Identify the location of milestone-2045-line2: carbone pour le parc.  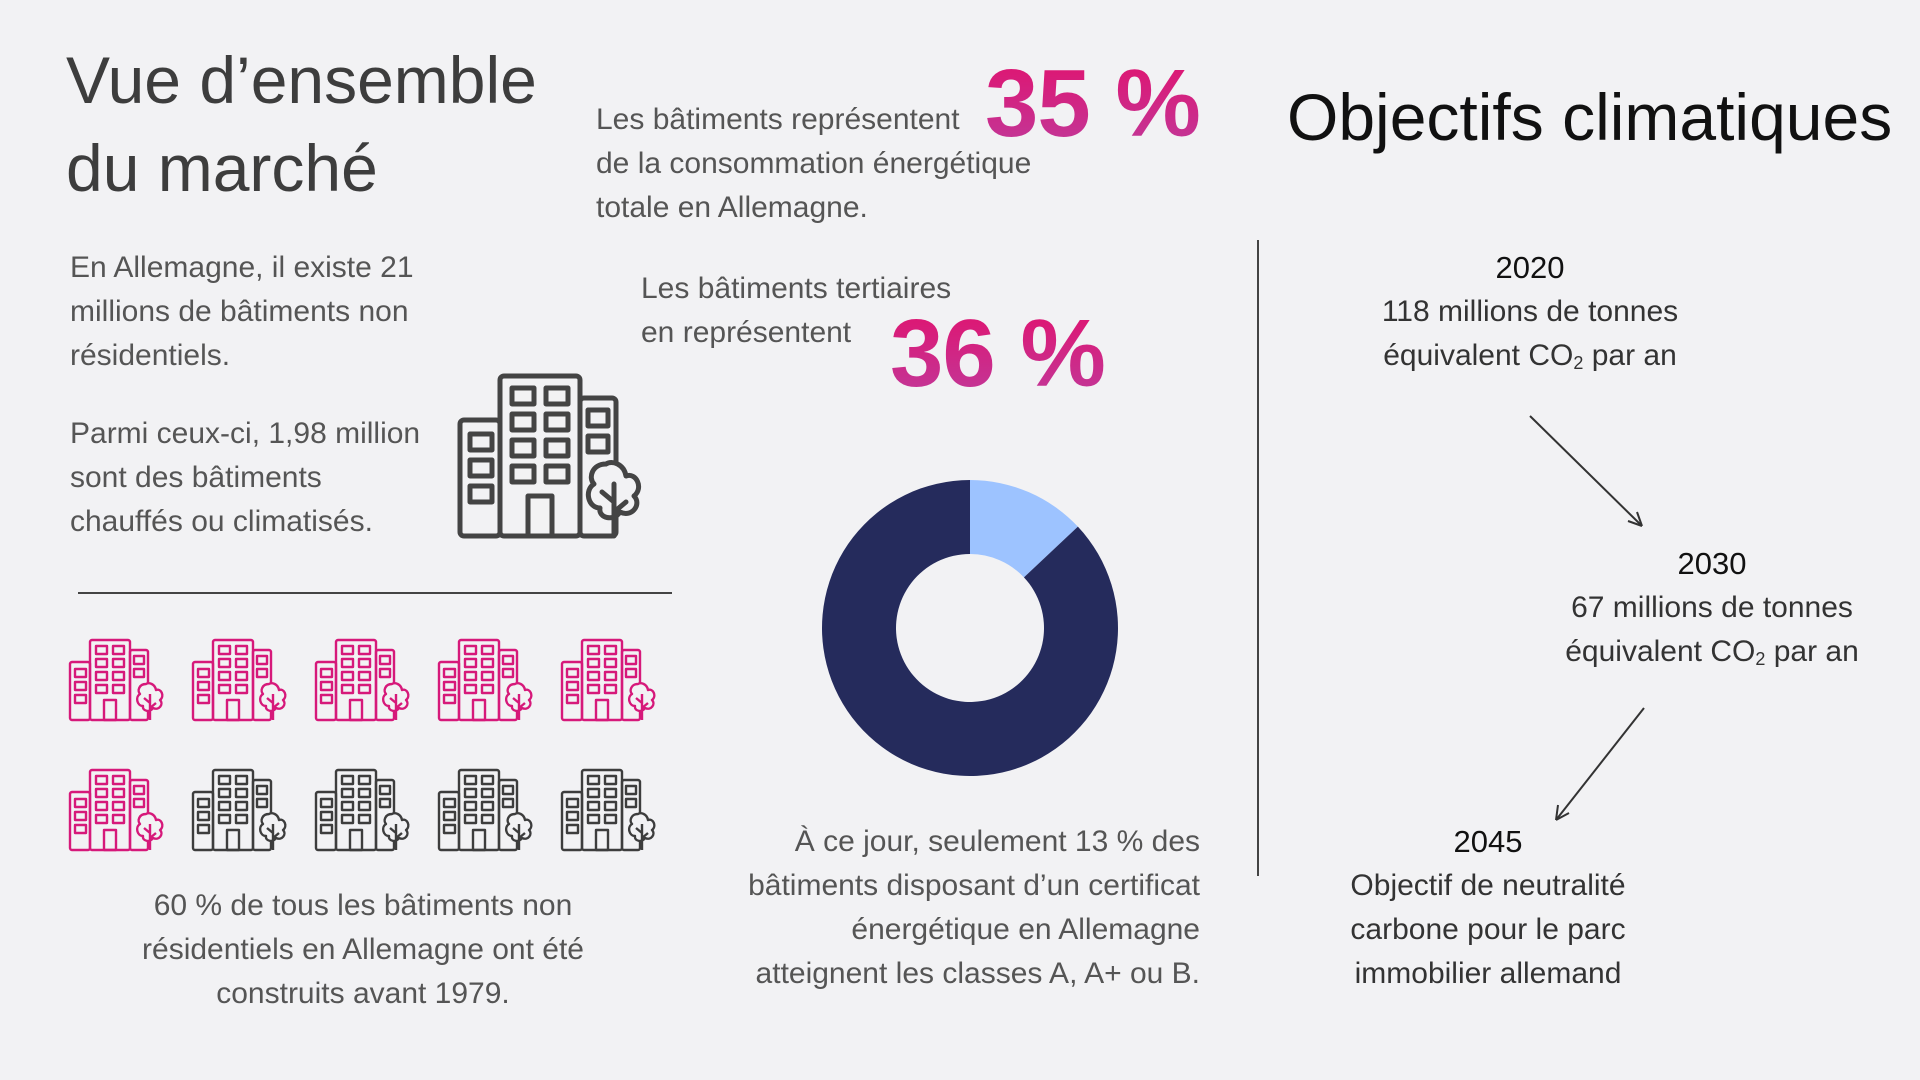
(1488, 929).